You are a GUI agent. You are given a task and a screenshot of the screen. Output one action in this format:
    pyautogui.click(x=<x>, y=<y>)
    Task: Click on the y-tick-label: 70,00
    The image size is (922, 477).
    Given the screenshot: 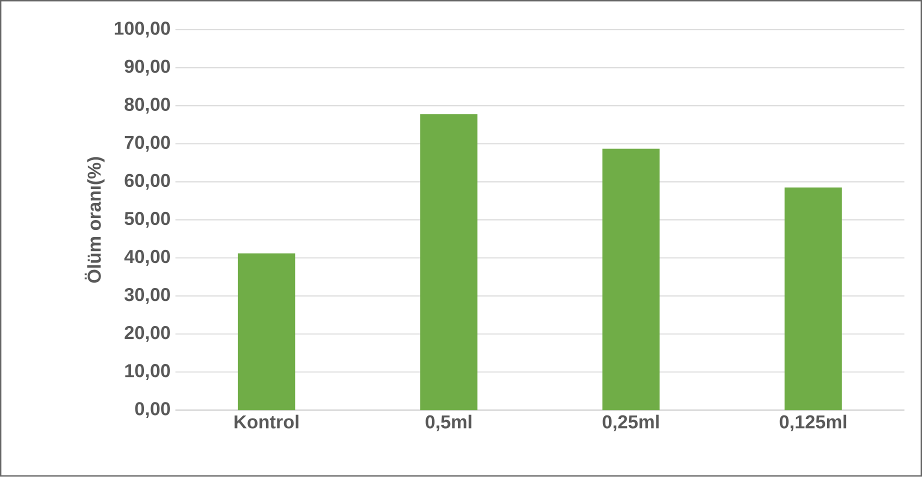 What is the action you would take?
    pyautogui.click(x=147, y=144)
    